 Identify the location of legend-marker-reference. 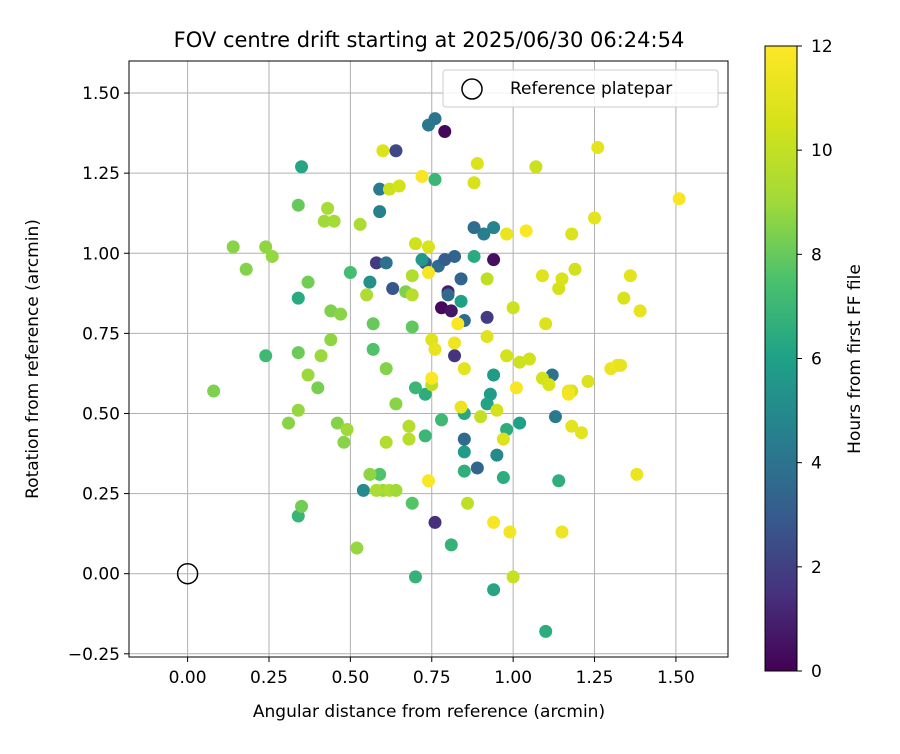
(472, 89).